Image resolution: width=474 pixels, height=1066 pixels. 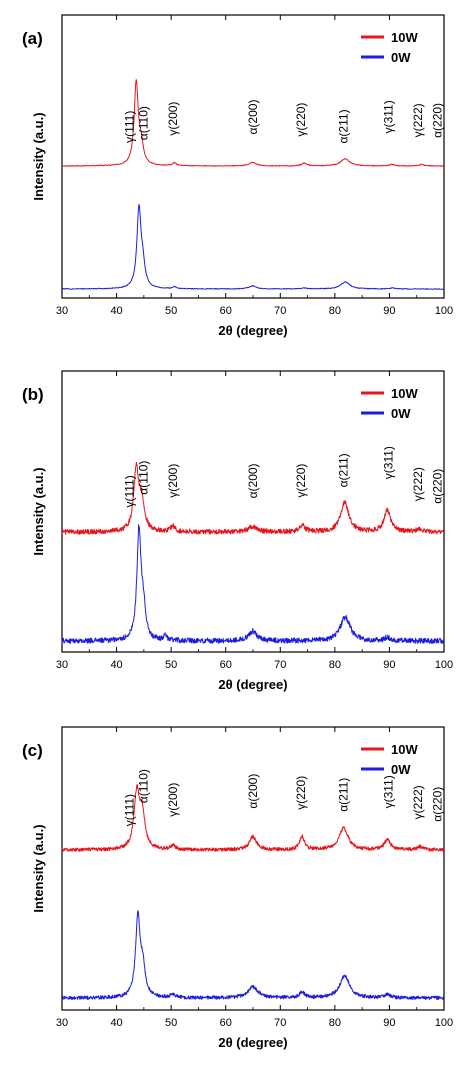 What do you see at coordinates (32, 750) in the screenshot?
I see `panel-label: (c)` at bounding box center [32, 750].